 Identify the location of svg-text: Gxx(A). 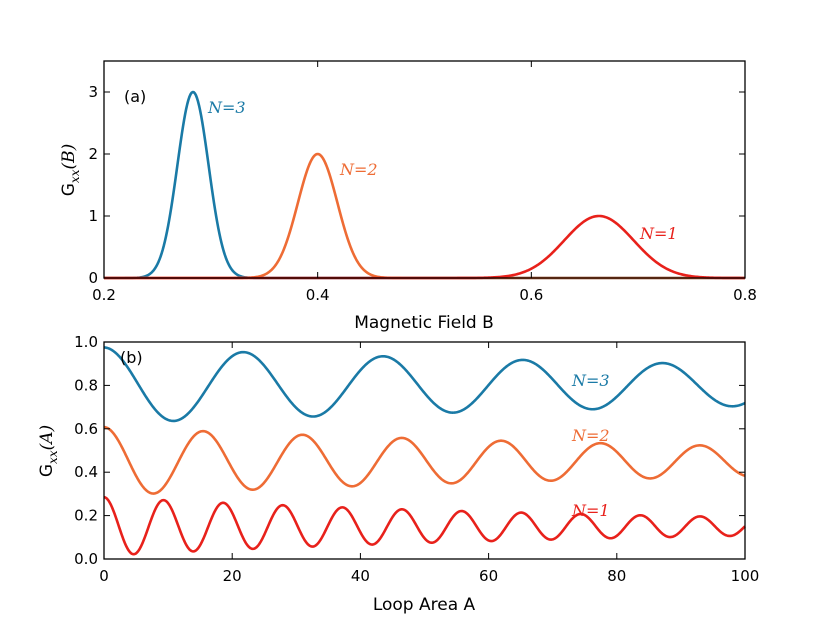
(48, 451).